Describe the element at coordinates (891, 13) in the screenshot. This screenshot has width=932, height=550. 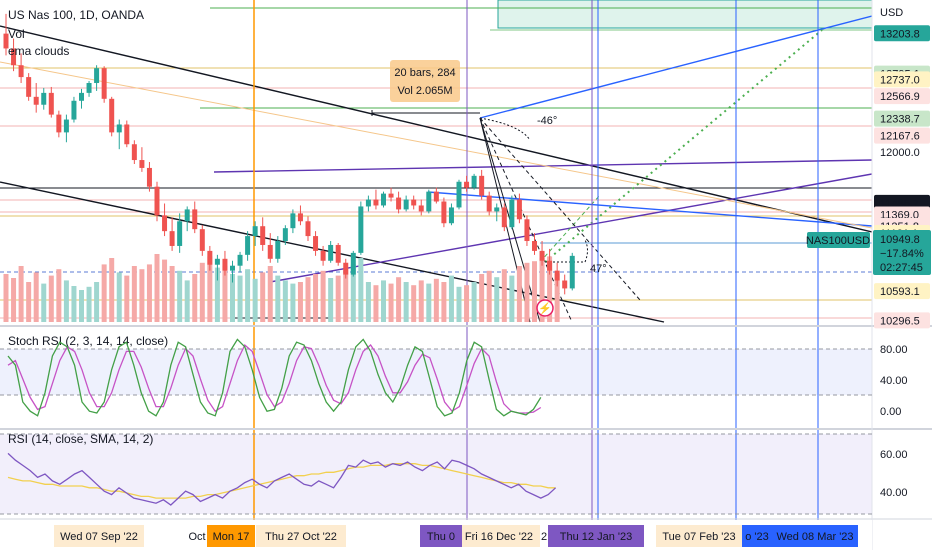
I see `currency-label: USD` at that location.